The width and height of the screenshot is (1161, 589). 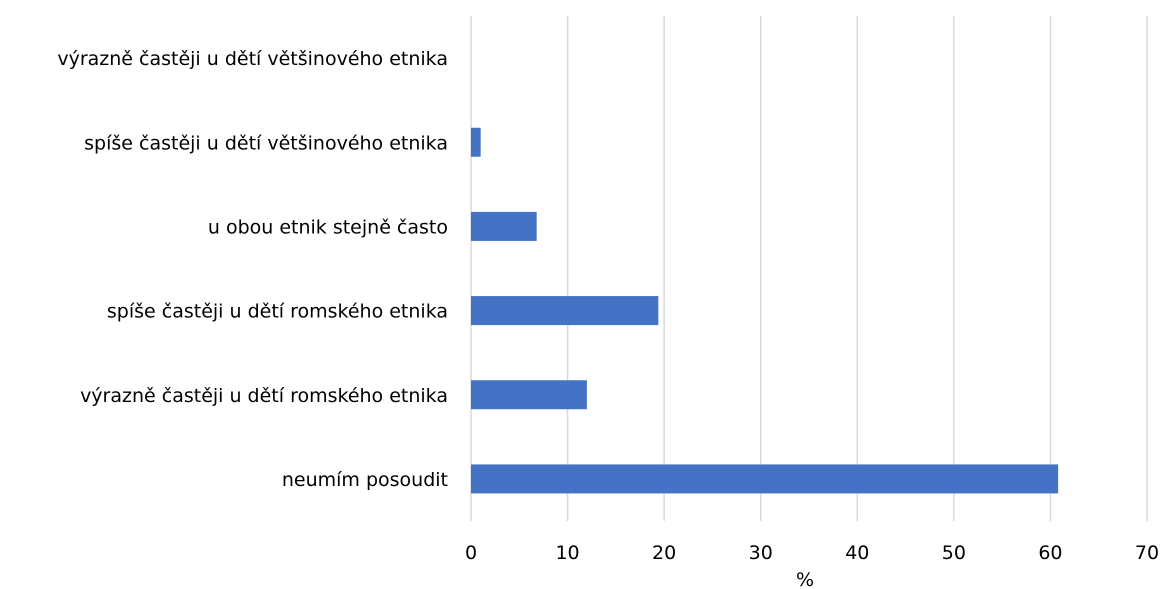 I want to click on x-tick-label: 70, so click(x=1147, y=553).